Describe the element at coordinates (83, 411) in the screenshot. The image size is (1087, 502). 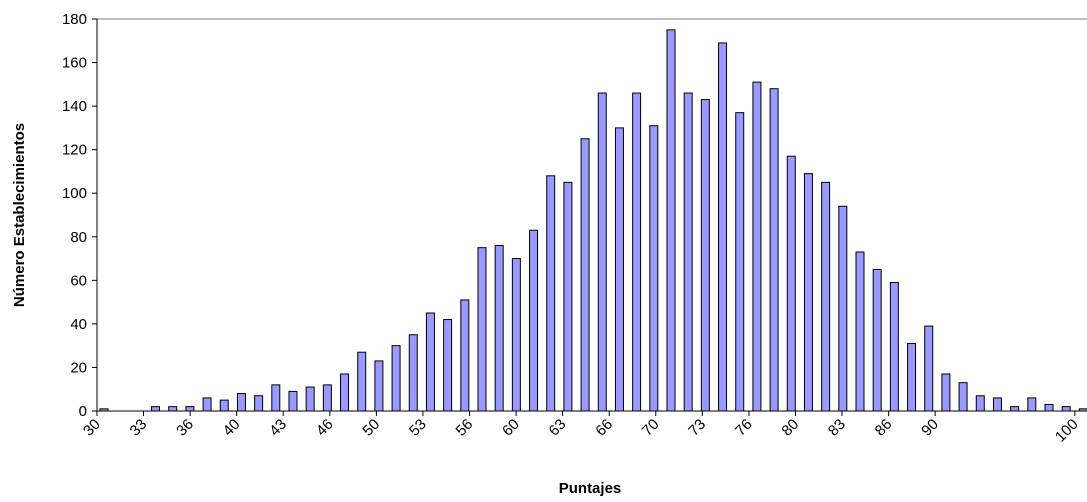
I see `y-tick-label: 0` at that location.